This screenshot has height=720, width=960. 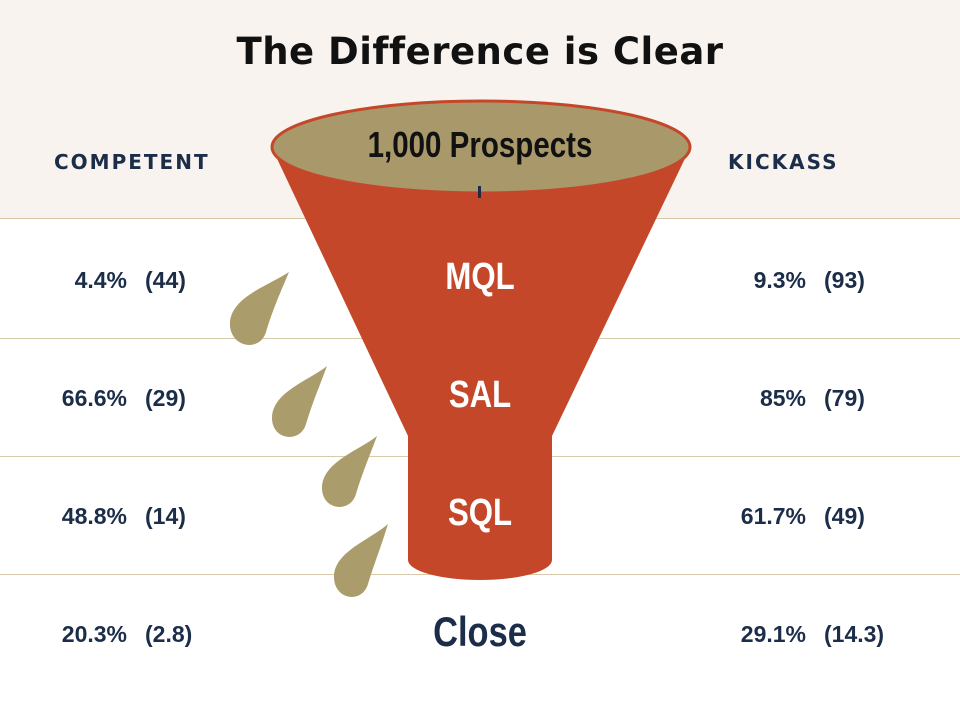 I want to click on funnel-top-label: 1,000 Prospects, so click(x=480, y=144).